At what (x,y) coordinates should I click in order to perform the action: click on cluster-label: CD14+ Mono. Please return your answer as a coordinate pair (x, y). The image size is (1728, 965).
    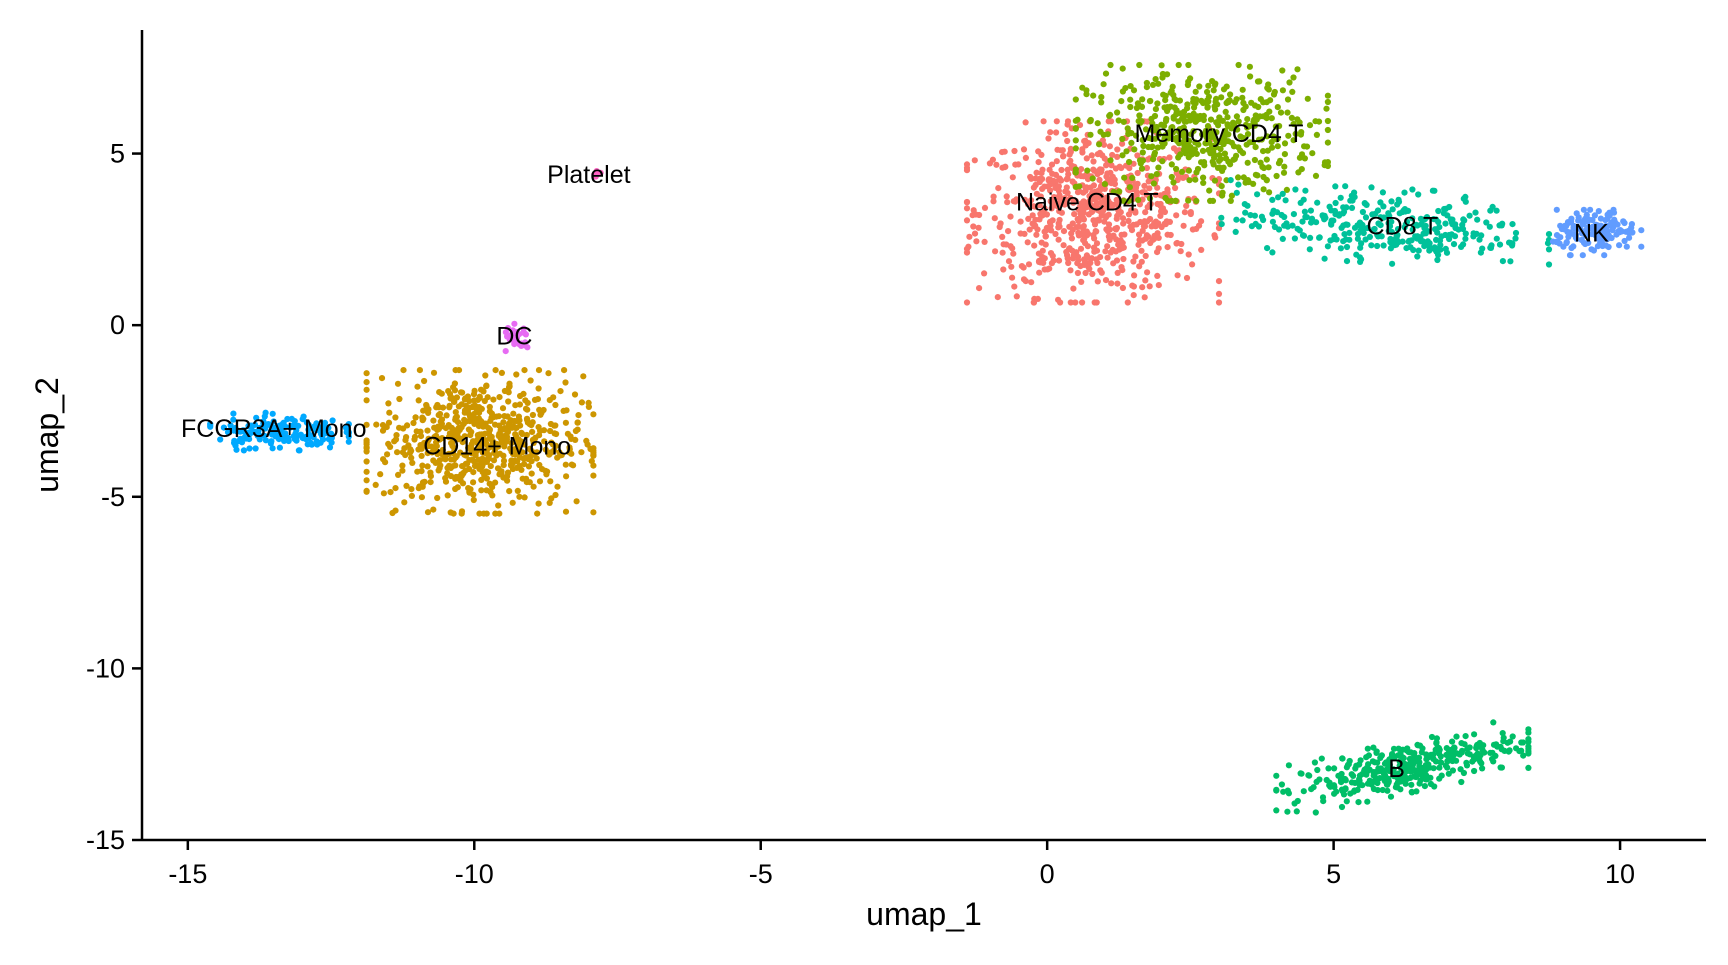
    Looking at the image, I should click on (497, 446).